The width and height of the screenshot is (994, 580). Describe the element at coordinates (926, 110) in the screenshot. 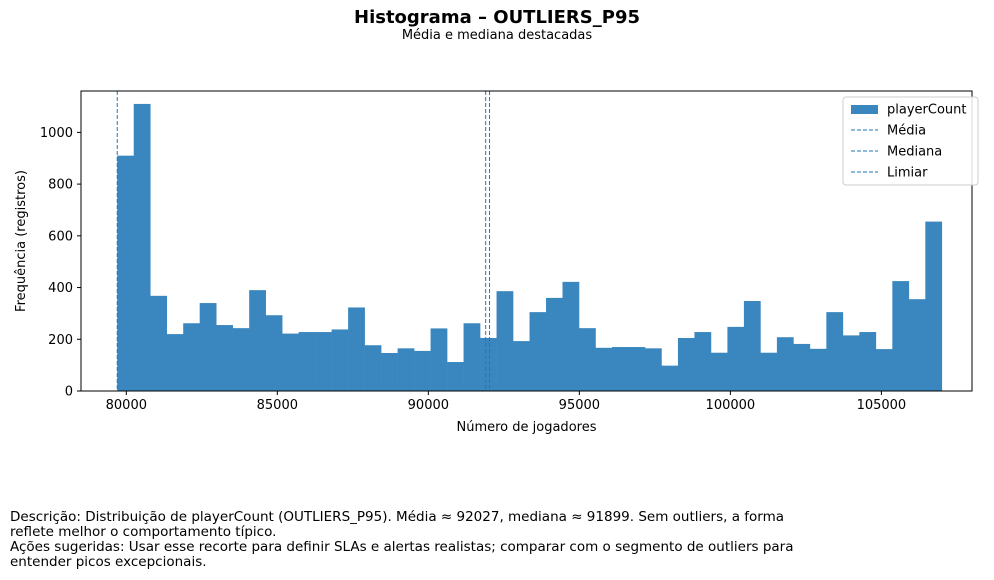

I see `legend-label: playerCount` at that location.